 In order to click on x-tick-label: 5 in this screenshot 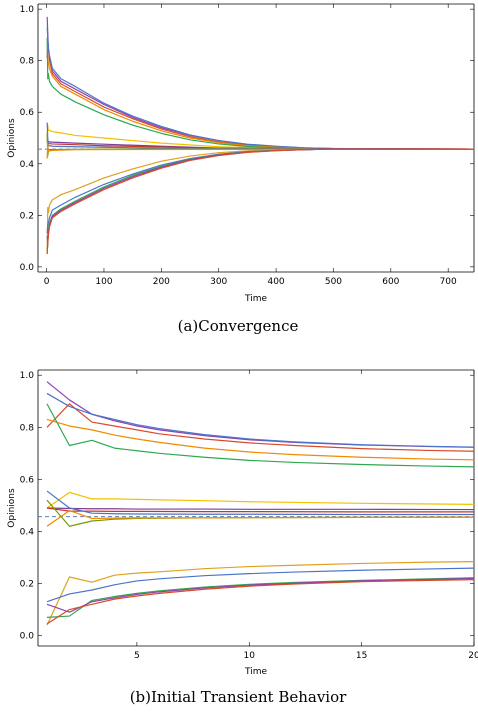, I will do `click(137, 656)`.